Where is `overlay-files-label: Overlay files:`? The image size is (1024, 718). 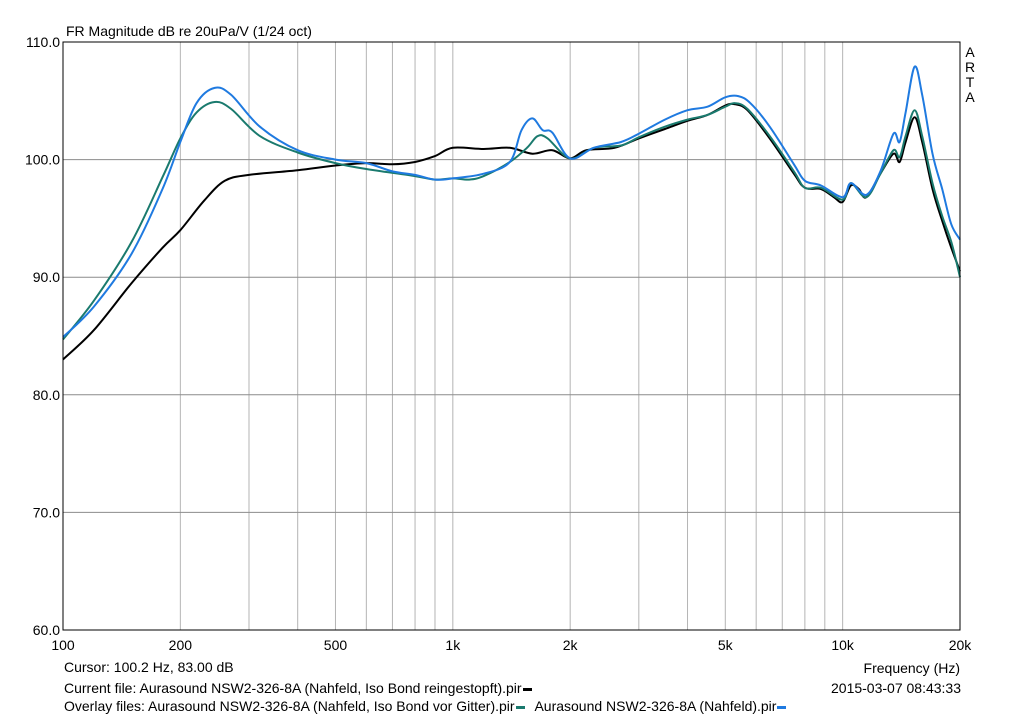 overlay-files-label: Overlay files: is located at coordinates (104, 706).